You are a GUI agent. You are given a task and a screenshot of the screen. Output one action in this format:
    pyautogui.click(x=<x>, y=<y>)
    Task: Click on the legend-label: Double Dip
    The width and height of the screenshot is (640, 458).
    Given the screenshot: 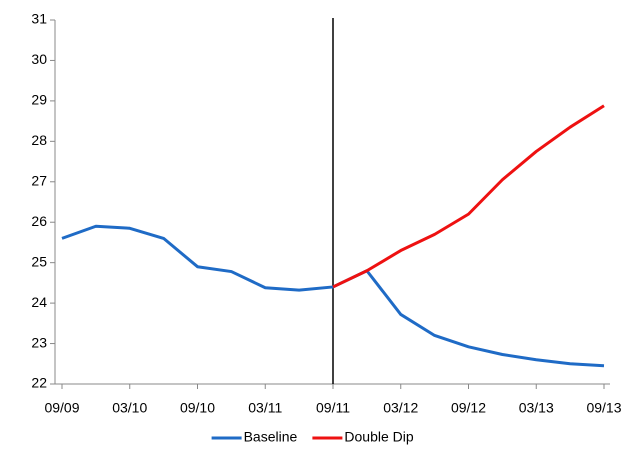 What is the action you would take?
    pyautogui.click(x=378, y=437)
    